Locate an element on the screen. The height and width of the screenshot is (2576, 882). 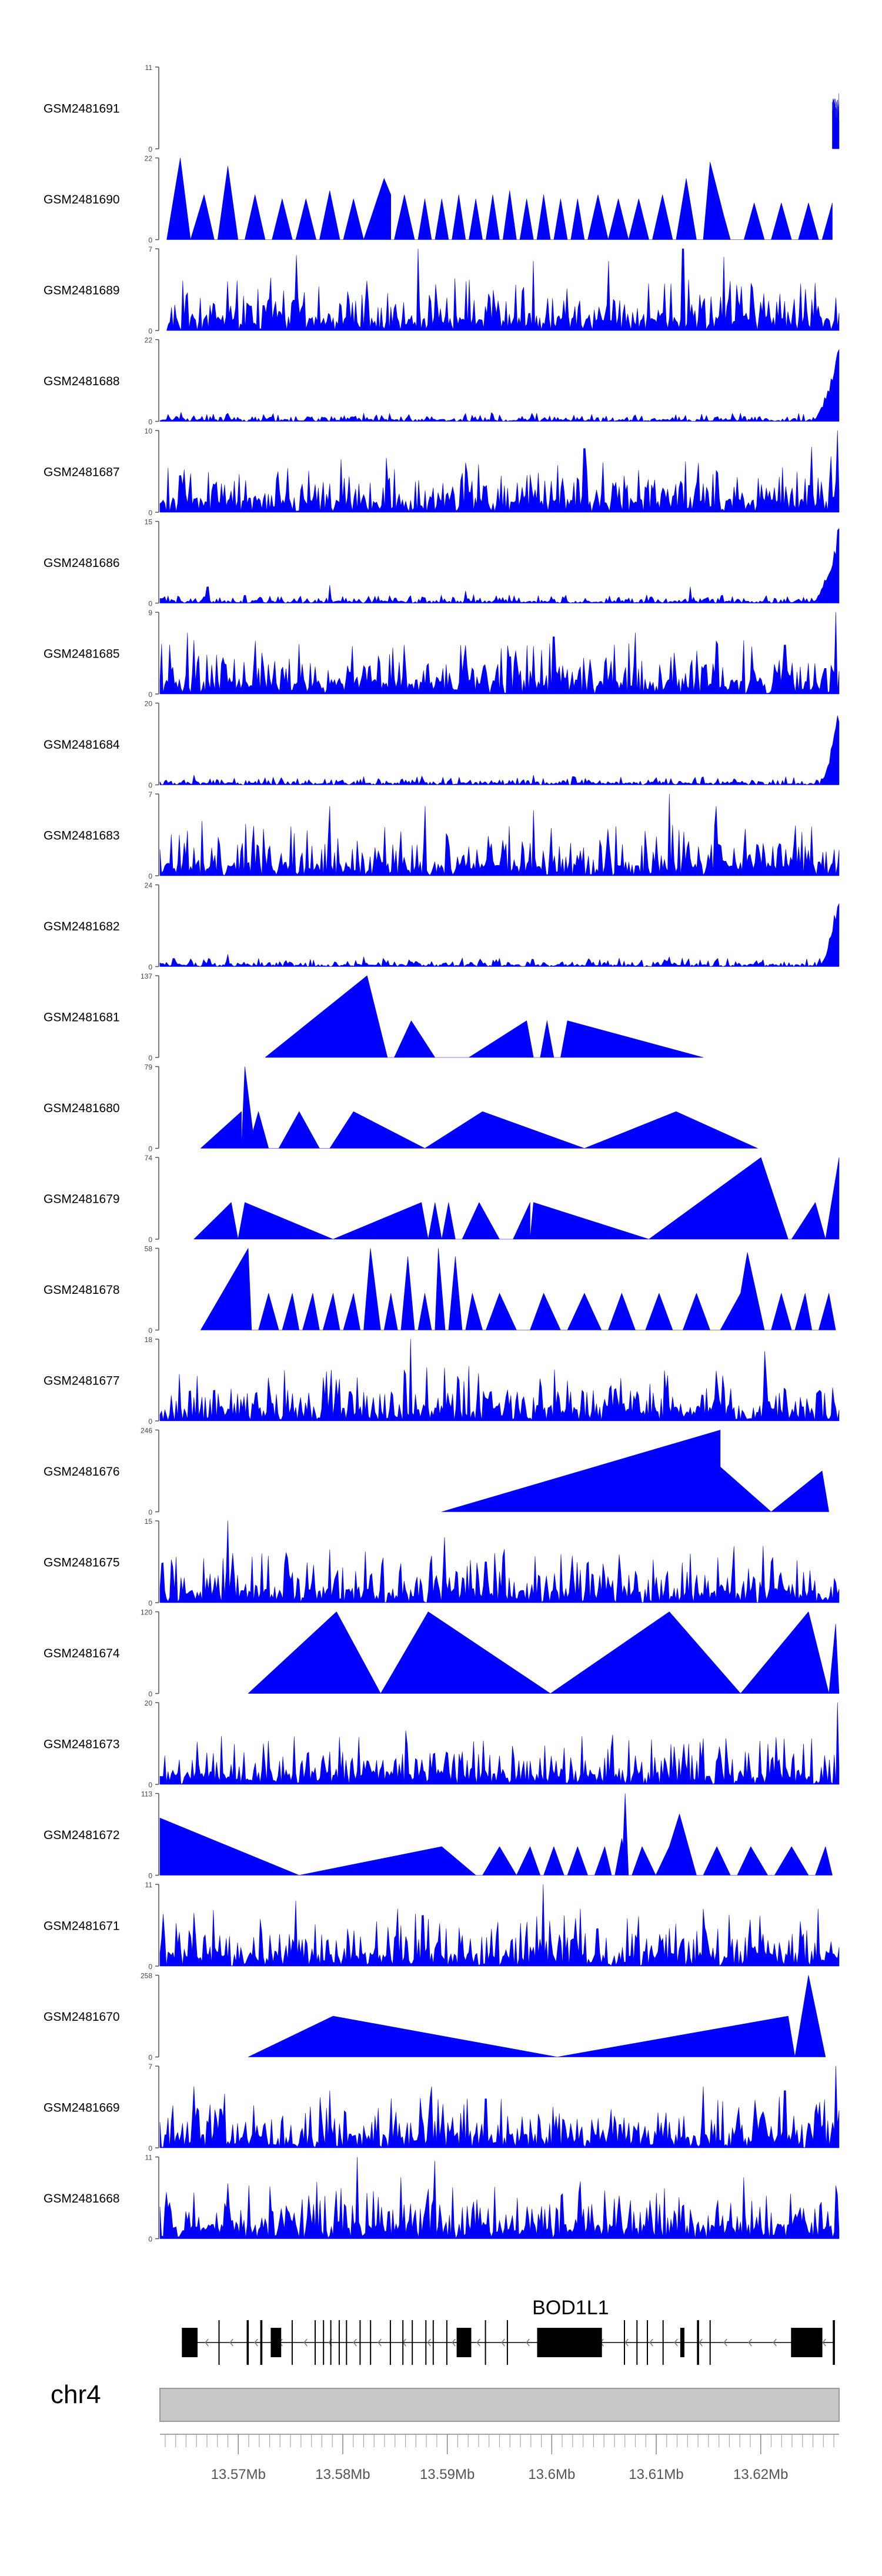
coverage-track: GSM2481684 20 0 is located at coordinates (442, 745).